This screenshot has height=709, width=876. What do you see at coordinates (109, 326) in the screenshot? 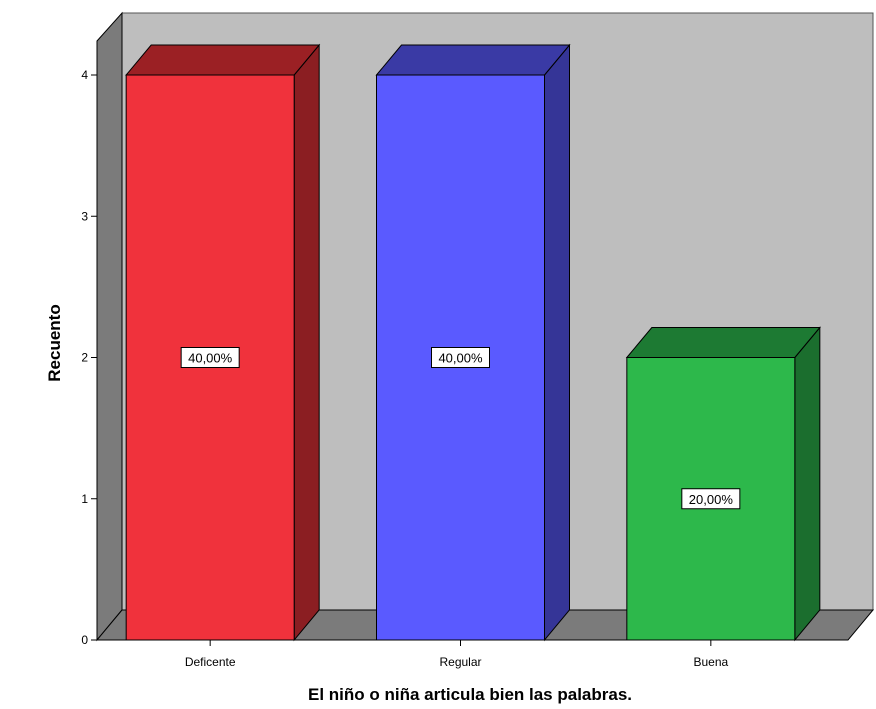
I see `side-wall` at bounding box center [109, 326].